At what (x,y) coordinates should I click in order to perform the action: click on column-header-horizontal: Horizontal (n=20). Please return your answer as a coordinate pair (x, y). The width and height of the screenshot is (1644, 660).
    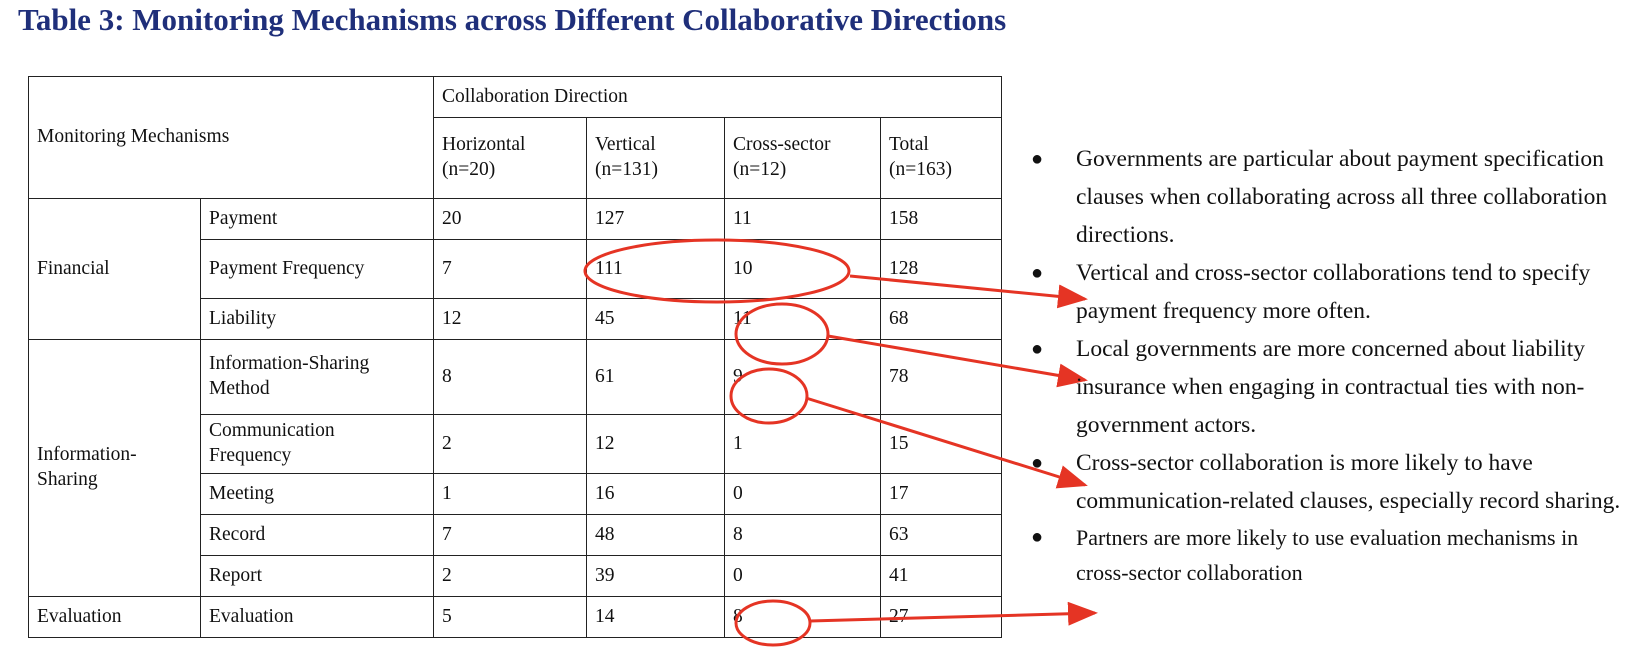
    Looking at the image, I should click on (510, 158).